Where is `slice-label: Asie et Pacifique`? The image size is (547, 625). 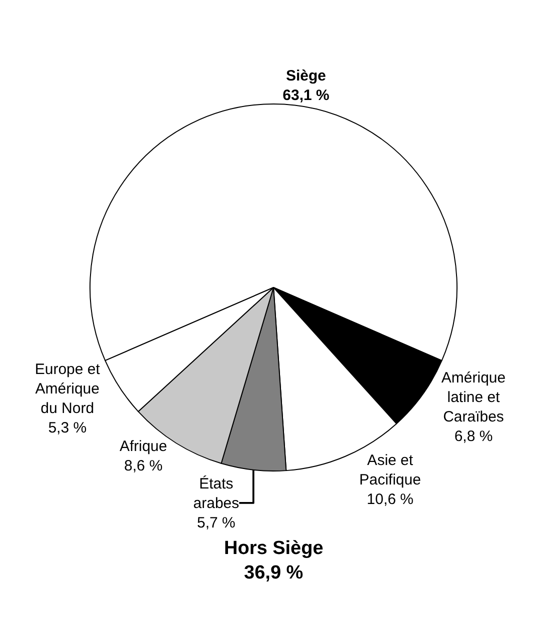
slice-label: Asie et Pacifique is located at coordinates (390, 470).